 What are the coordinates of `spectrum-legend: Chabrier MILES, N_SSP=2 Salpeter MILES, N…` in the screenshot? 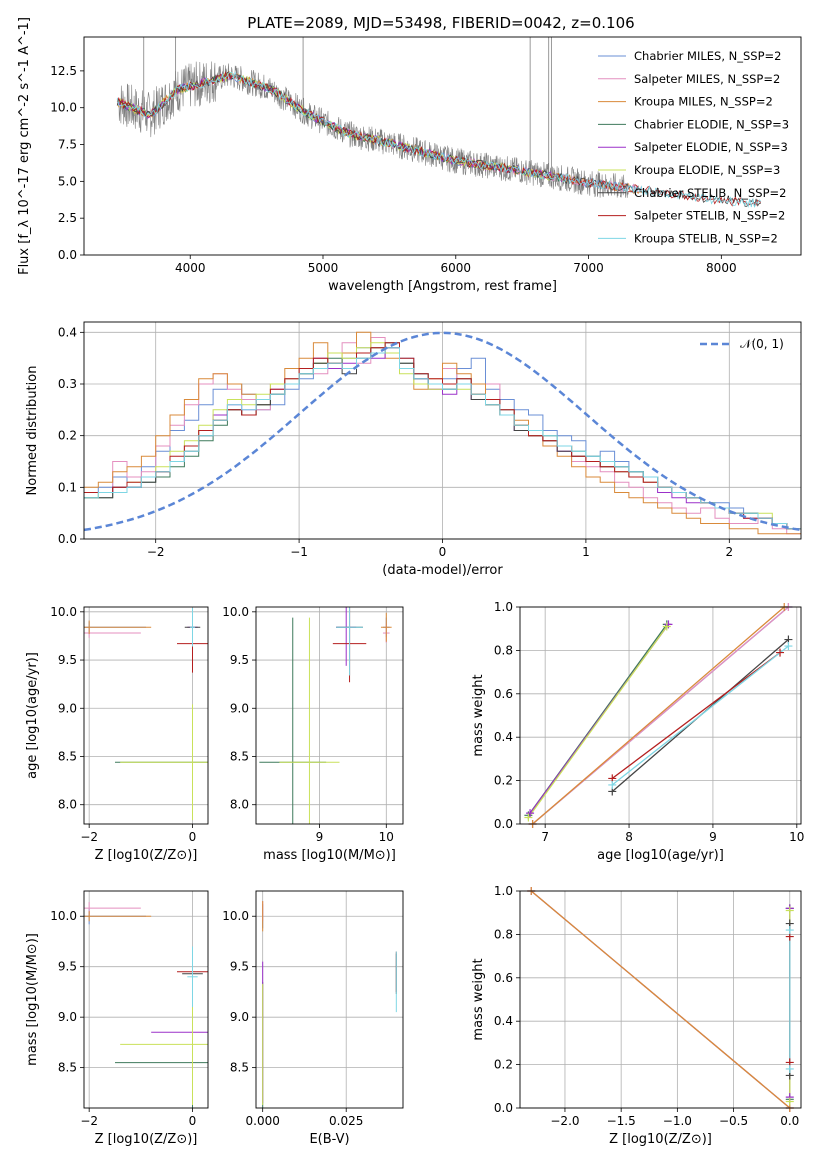 It's located at (693, 147).